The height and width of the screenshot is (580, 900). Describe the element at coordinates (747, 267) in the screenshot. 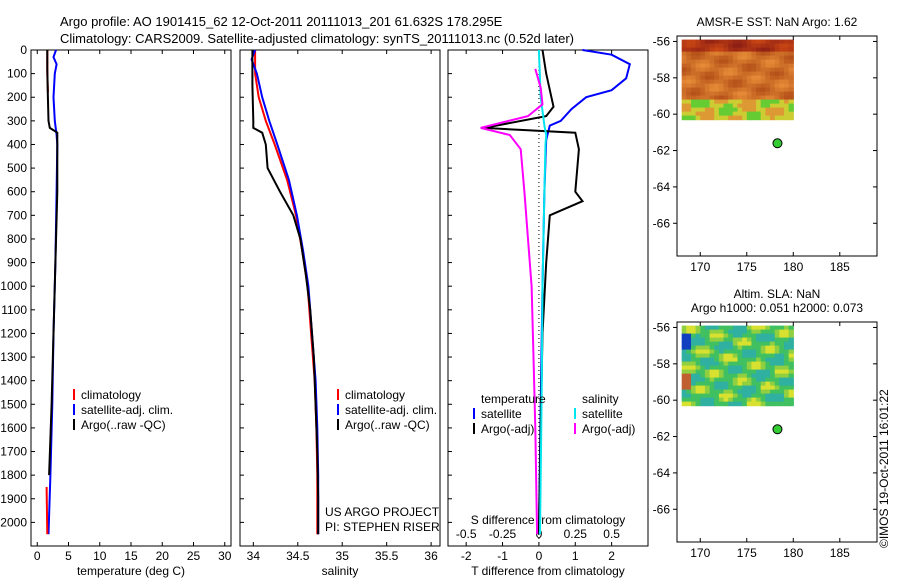

I see `map-lon-label: 175` at that location.